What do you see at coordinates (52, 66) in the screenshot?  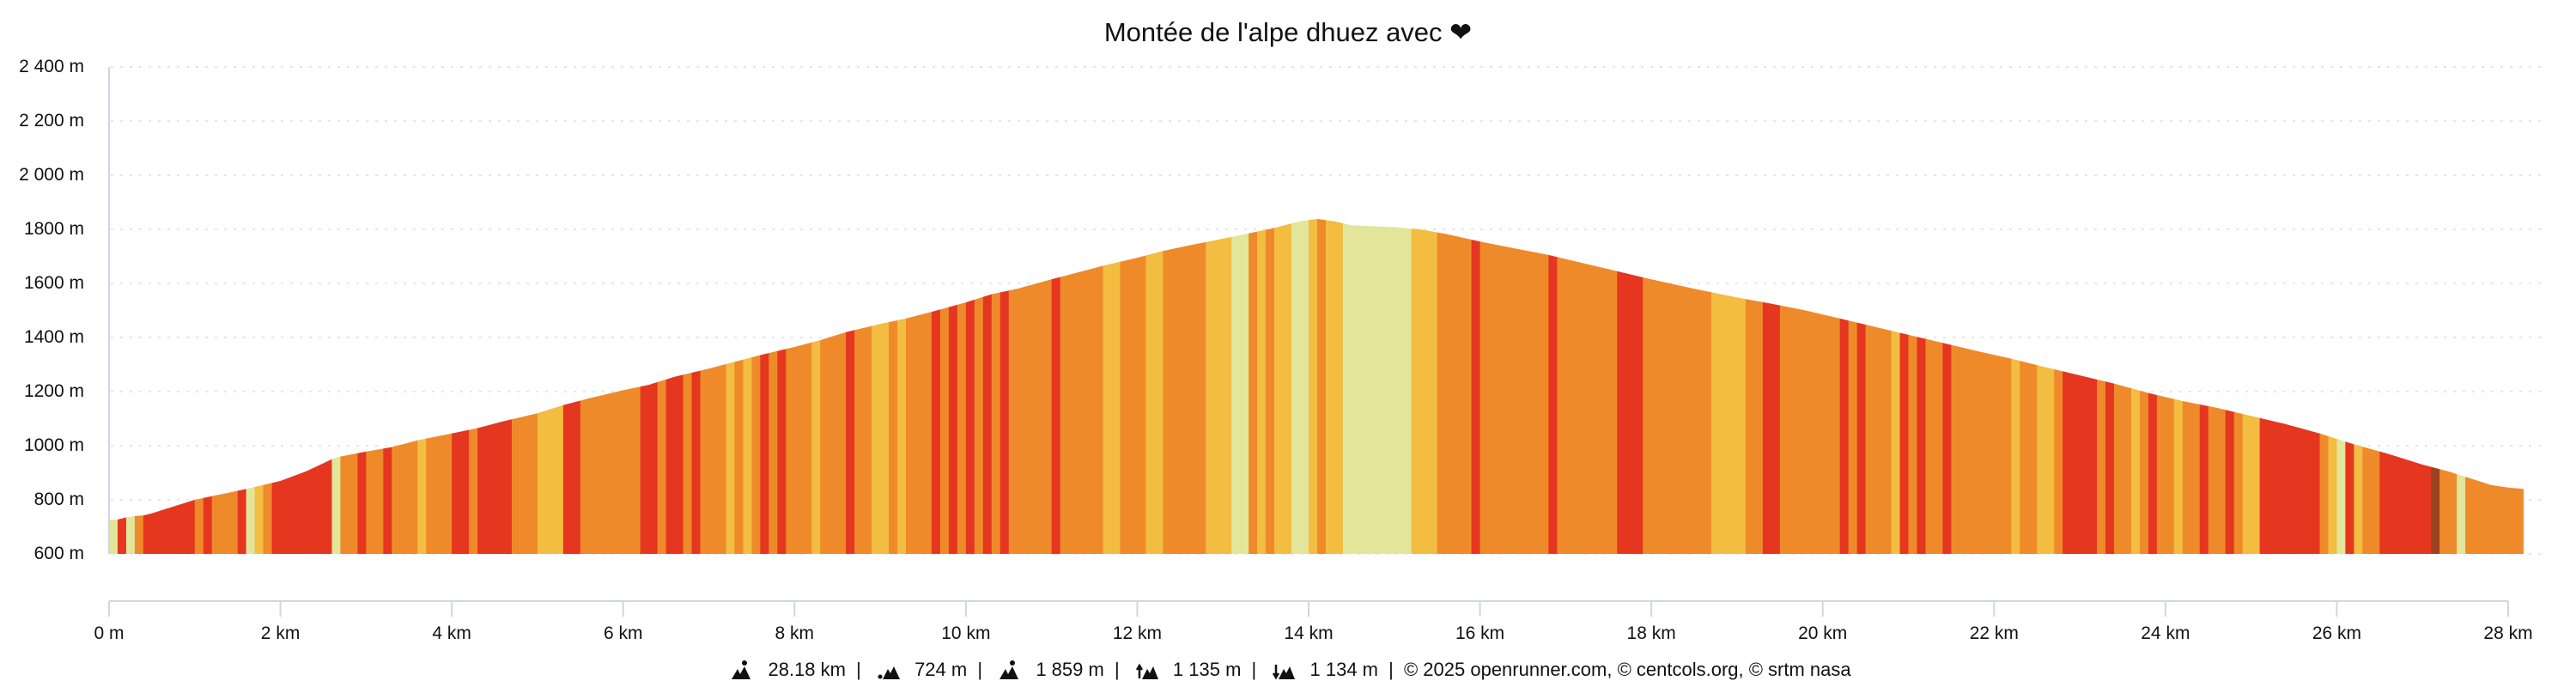 I see `y-tick-label: 2 400 m` at bounding box center [52, 66].